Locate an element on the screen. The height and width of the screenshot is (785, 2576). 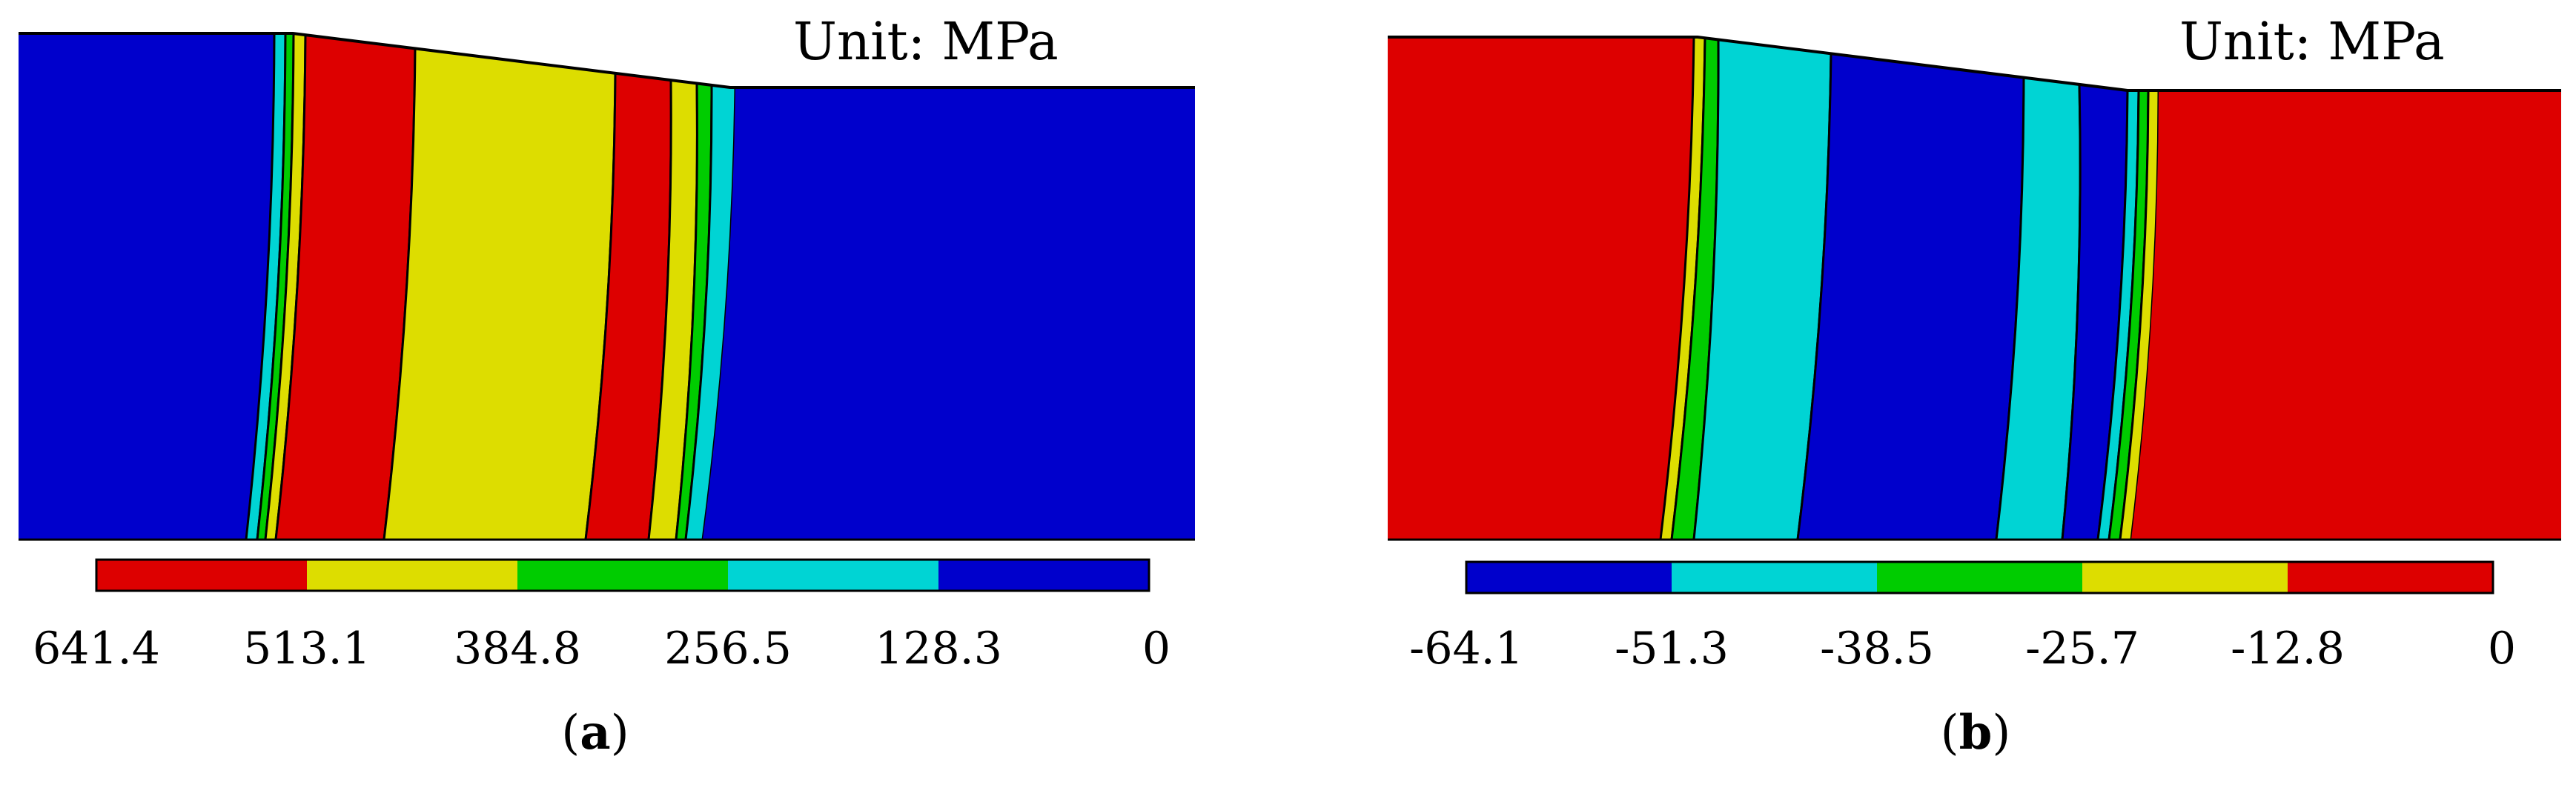
panel-a-legend-tick-6: 0 is located at coordinates (1156, 649).